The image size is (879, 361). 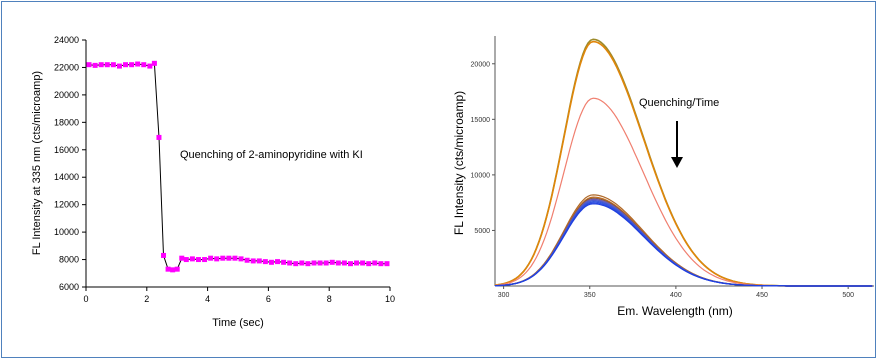 What do you see at coordinates (481, 175) in the screenshot?
I see `right-y-tick-label: 10000` at bounding box center [481, 175].